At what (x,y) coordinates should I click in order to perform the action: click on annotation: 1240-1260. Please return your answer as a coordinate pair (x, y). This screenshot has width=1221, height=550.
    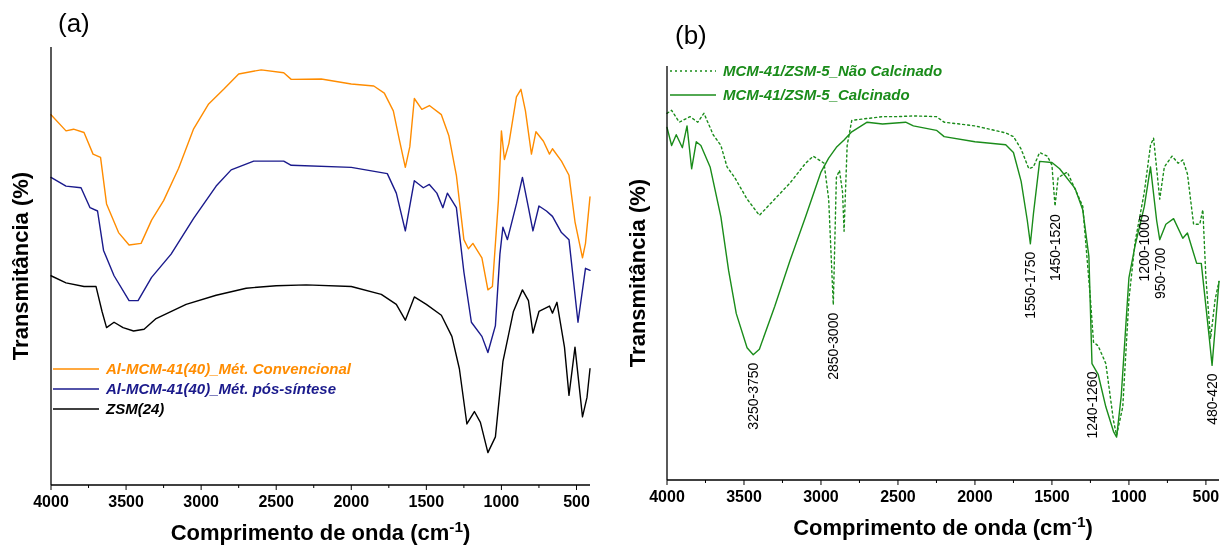
    Looking at the image, I should click on (1091, 405).